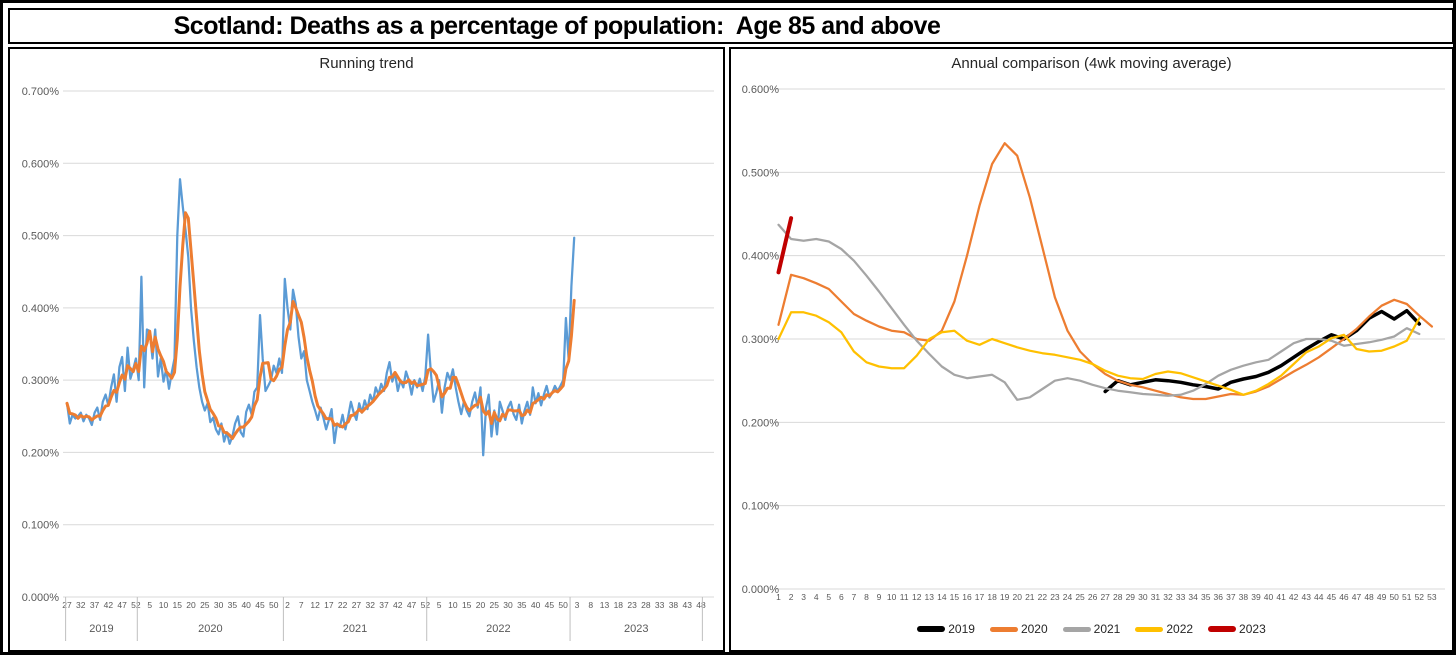 The image size is (1456, 655). Describe the element at coordinates (1252, 629) in the screenshot. I see `legend-label-2023: 2023` at that location.